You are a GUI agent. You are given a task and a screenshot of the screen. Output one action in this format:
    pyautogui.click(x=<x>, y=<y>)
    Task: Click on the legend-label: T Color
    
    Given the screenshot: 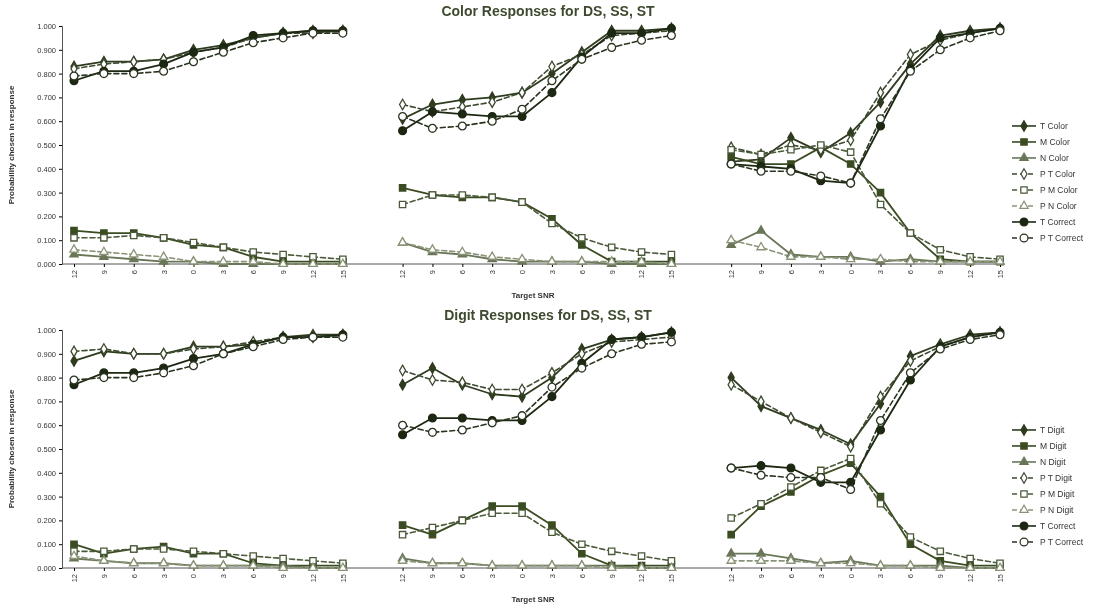 What is the action you would take?
    pyautogui.click(x=1054, y=125)
    